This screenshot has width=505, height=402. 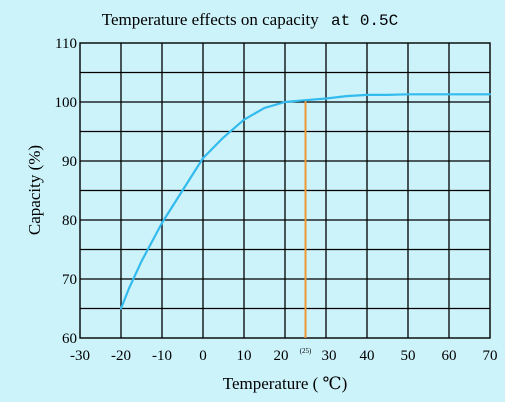 I want to click on x-tick-label: 20, so click(x=281, y=356).